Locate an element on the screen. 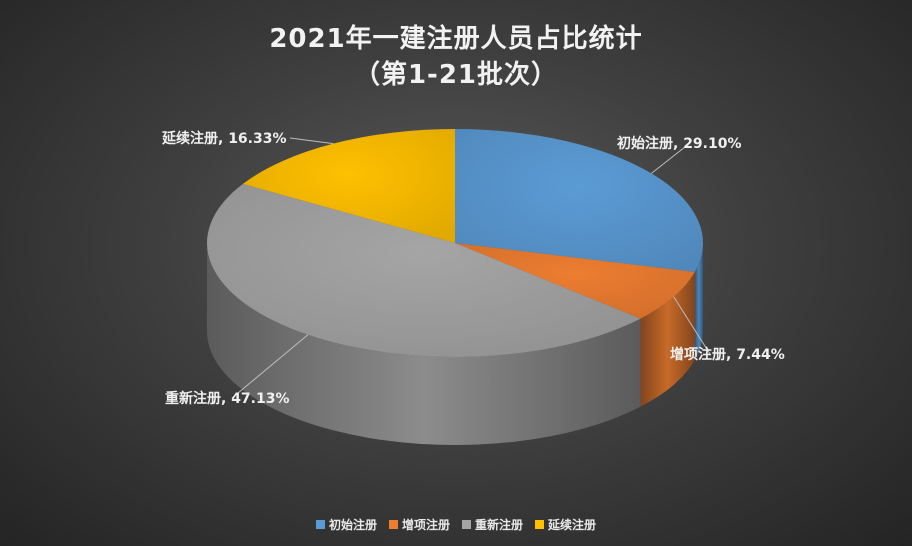 Image resolution: width=912 pixels, height=546 pixels. slice-0-side is located at coordinates (698, 302).